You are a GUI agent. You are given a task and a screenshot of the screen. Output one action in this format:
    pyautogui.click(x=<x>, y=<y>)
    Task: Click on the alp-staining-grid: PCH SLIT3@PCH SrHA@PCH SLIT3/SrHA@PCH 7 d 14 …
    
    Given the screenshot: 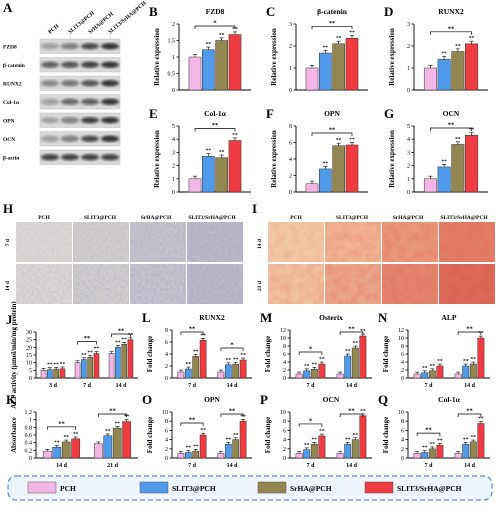 What is the action you would take?
    pyautogui.click(x=124, y=259)
    